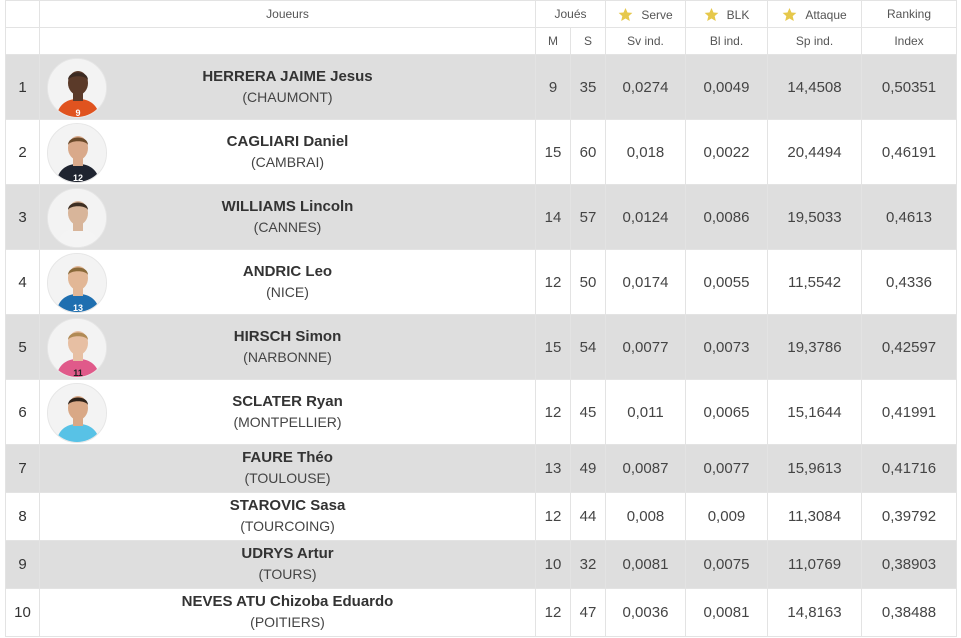  I want to click on player-name: FAURE Théo, so click(287, 457).